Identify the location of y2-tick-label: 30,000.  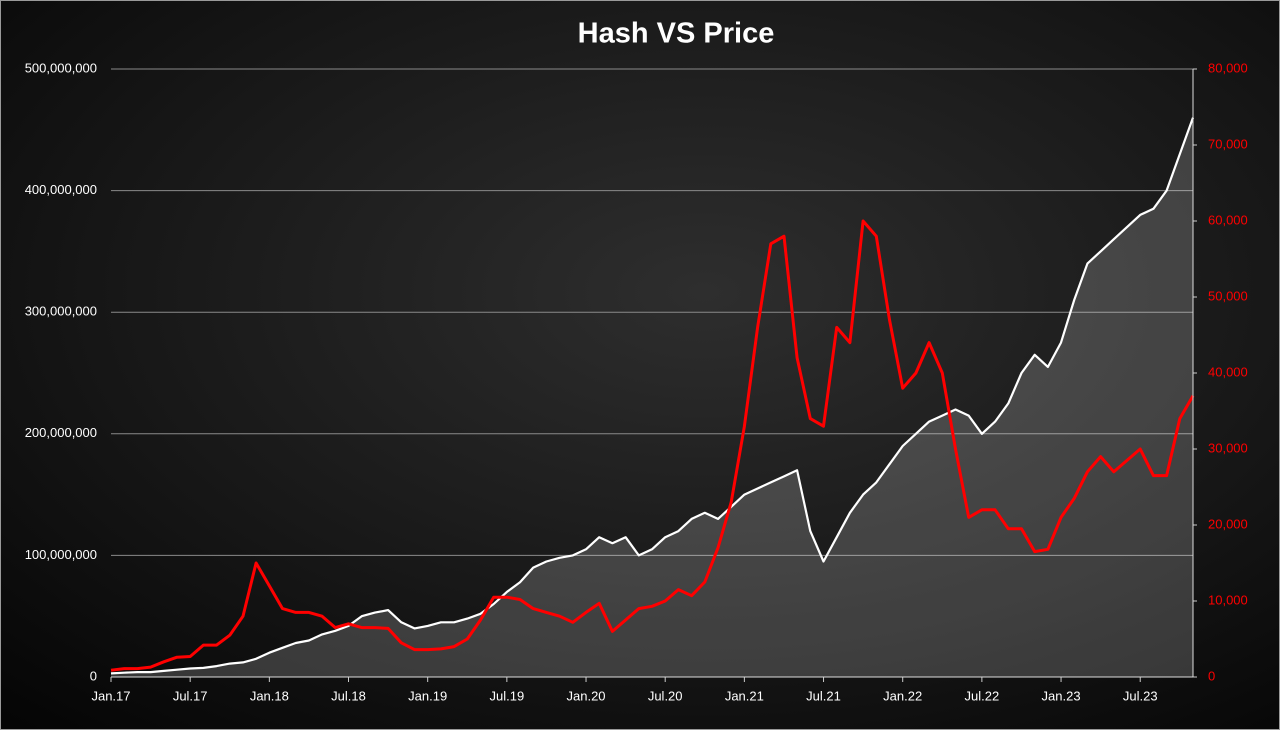
(1228, 447).